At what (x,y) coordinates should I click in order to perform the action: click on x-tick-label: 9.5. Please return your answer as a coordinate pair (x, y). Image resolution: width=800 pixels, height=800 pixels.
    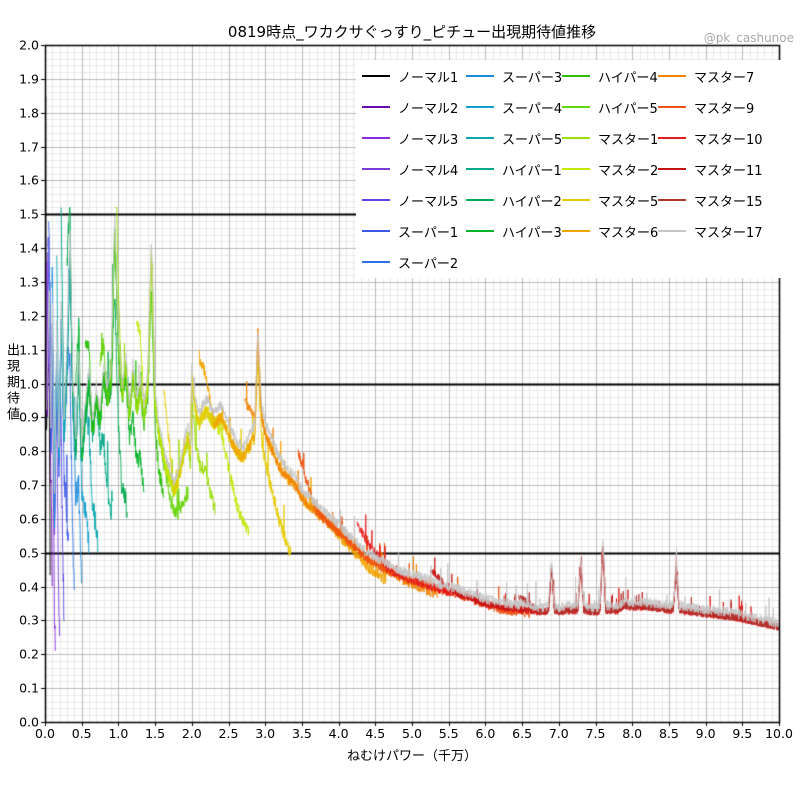
    Looking at the image, I should click on (742, 733).